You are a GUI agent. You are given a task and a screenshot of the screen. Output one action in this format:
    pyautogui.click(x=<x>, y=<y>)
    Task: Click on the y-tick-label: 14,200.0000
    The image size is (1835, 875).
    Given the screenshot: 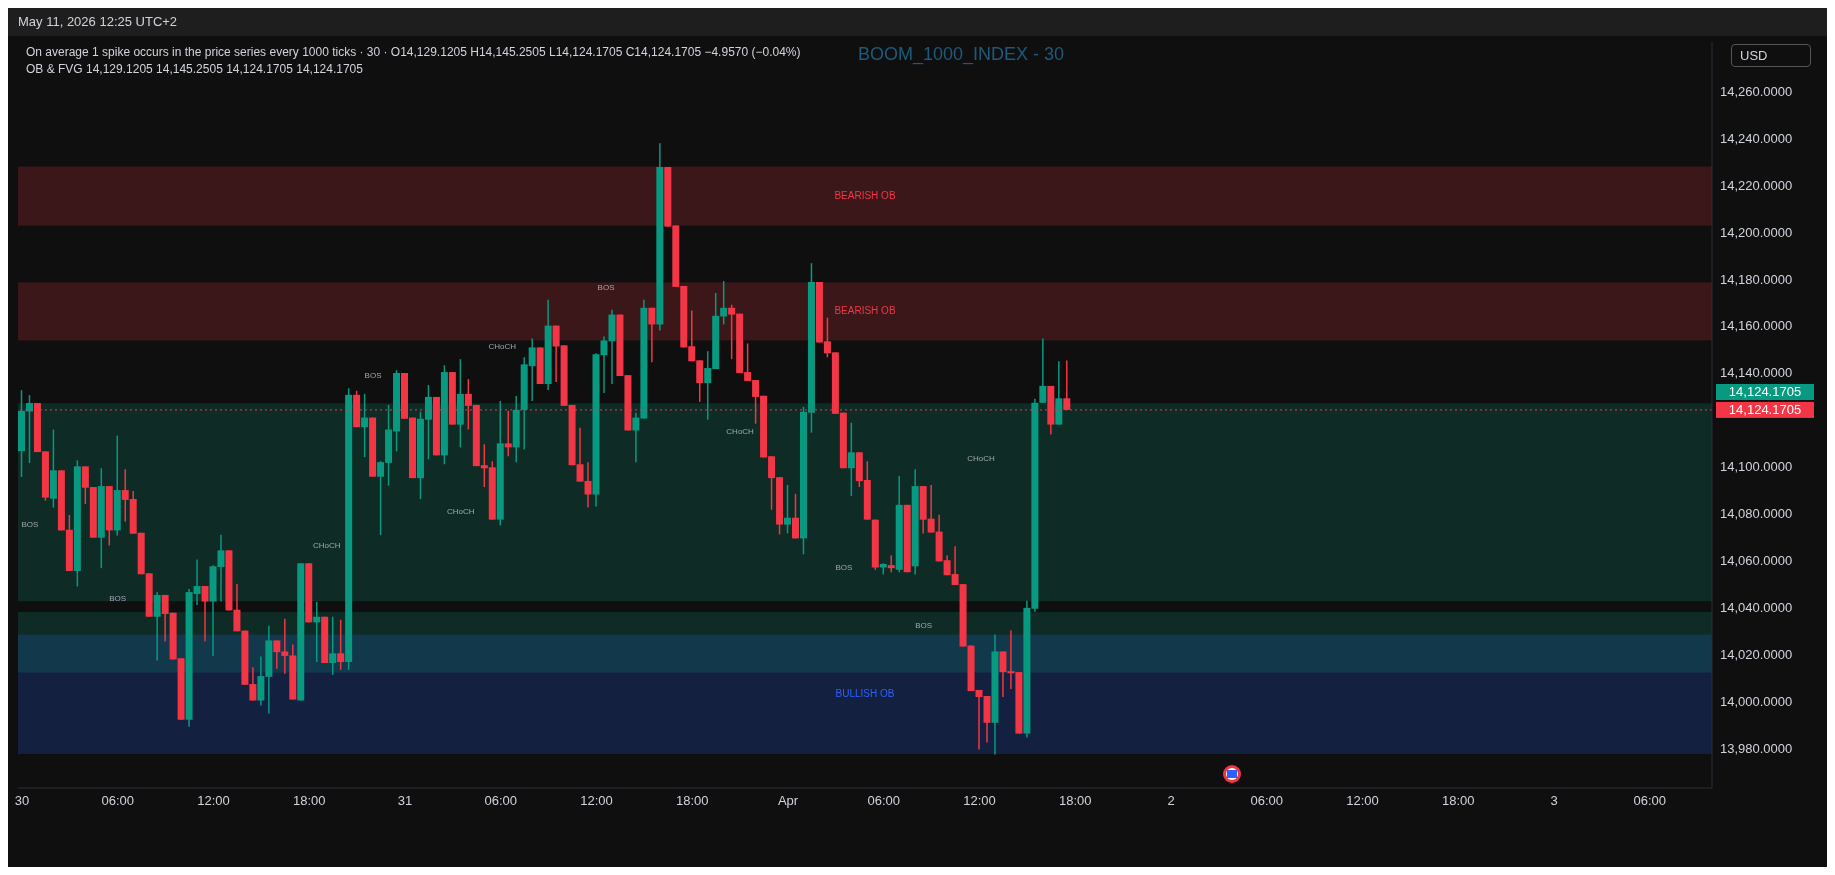 What is the action you would take?
    pyautogui.click(x=1756, y=232)
    